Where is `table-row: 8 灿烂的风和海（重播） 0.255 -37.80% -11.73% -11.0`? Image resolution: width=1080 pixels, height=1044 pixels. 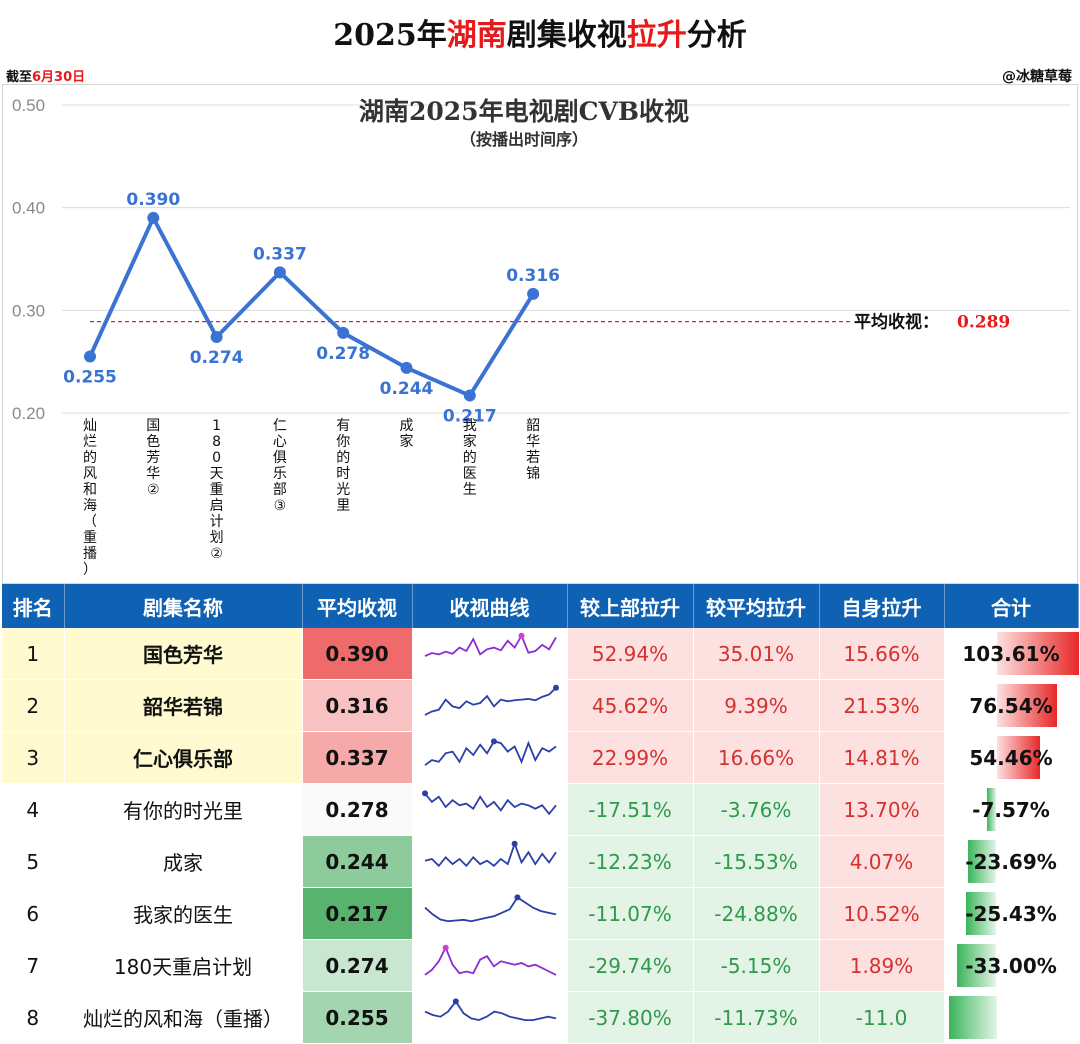
table-row: 8 灿烂的风和海（重播） 0.255 -37.80% -11.73% -11.0 is located at coordinates (540, 1017).